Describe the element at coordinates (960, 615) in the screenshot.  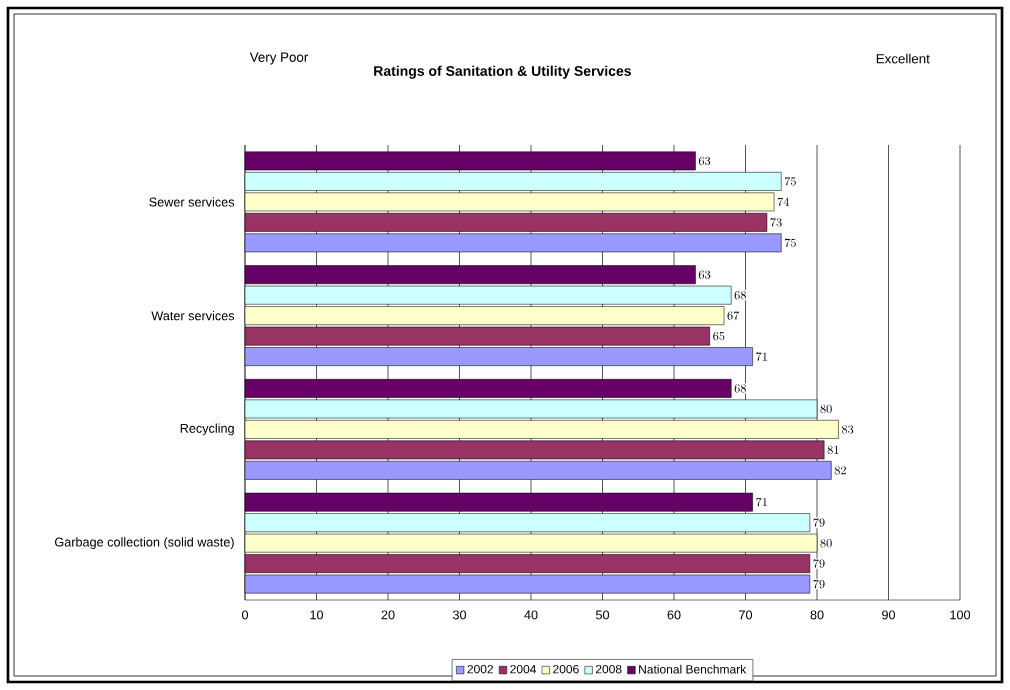
I see `x-tick-label: 100` at that location.